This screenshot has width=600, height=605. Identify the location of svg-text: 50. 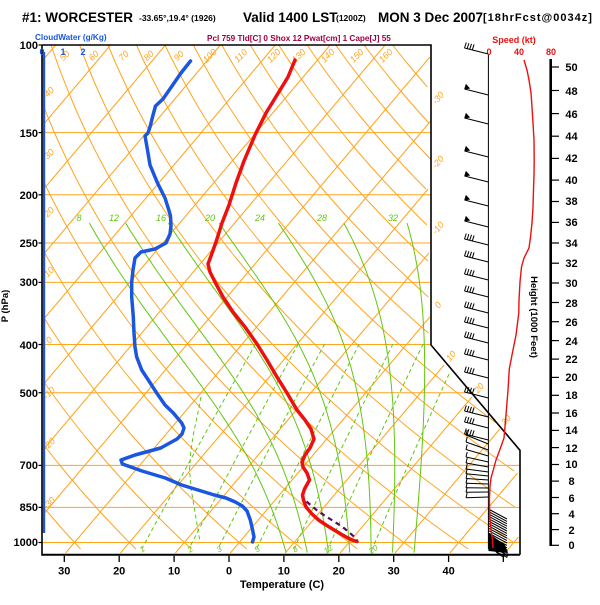
(571, 68).